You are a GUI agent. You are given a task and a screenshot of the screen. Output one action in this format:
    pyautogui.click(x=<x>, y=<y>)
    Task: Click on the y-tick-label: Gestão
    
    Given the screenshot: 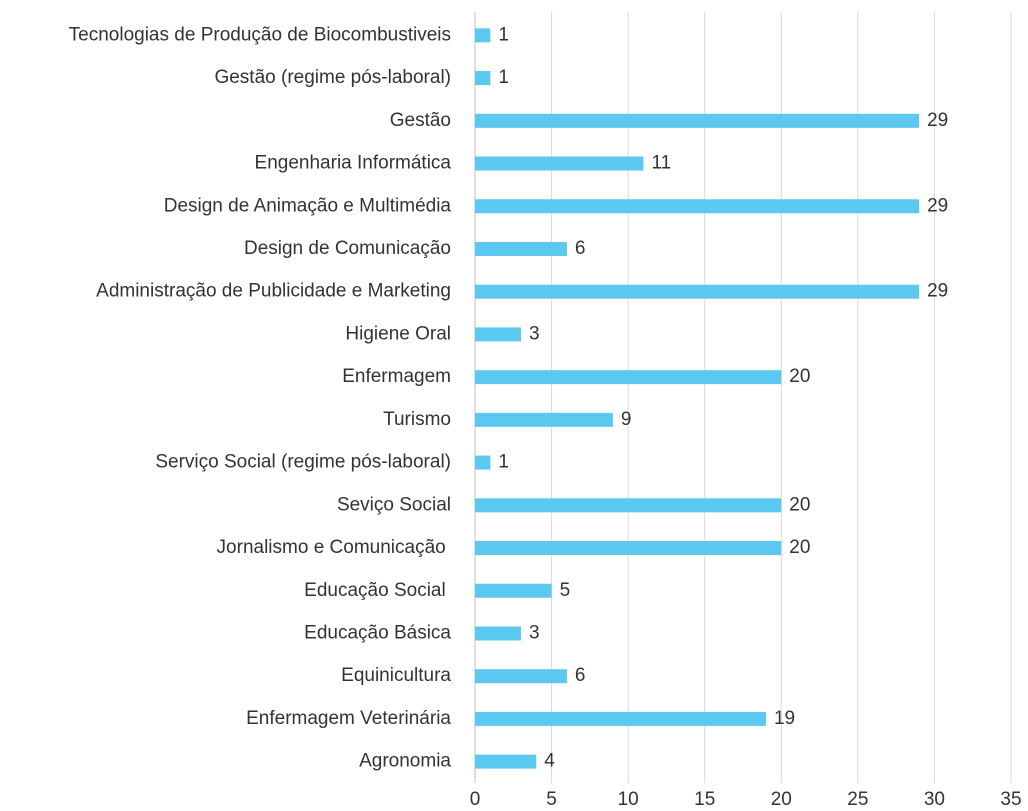 What is the action you would take?
    pyautogui.click(x=420, y=120)
    